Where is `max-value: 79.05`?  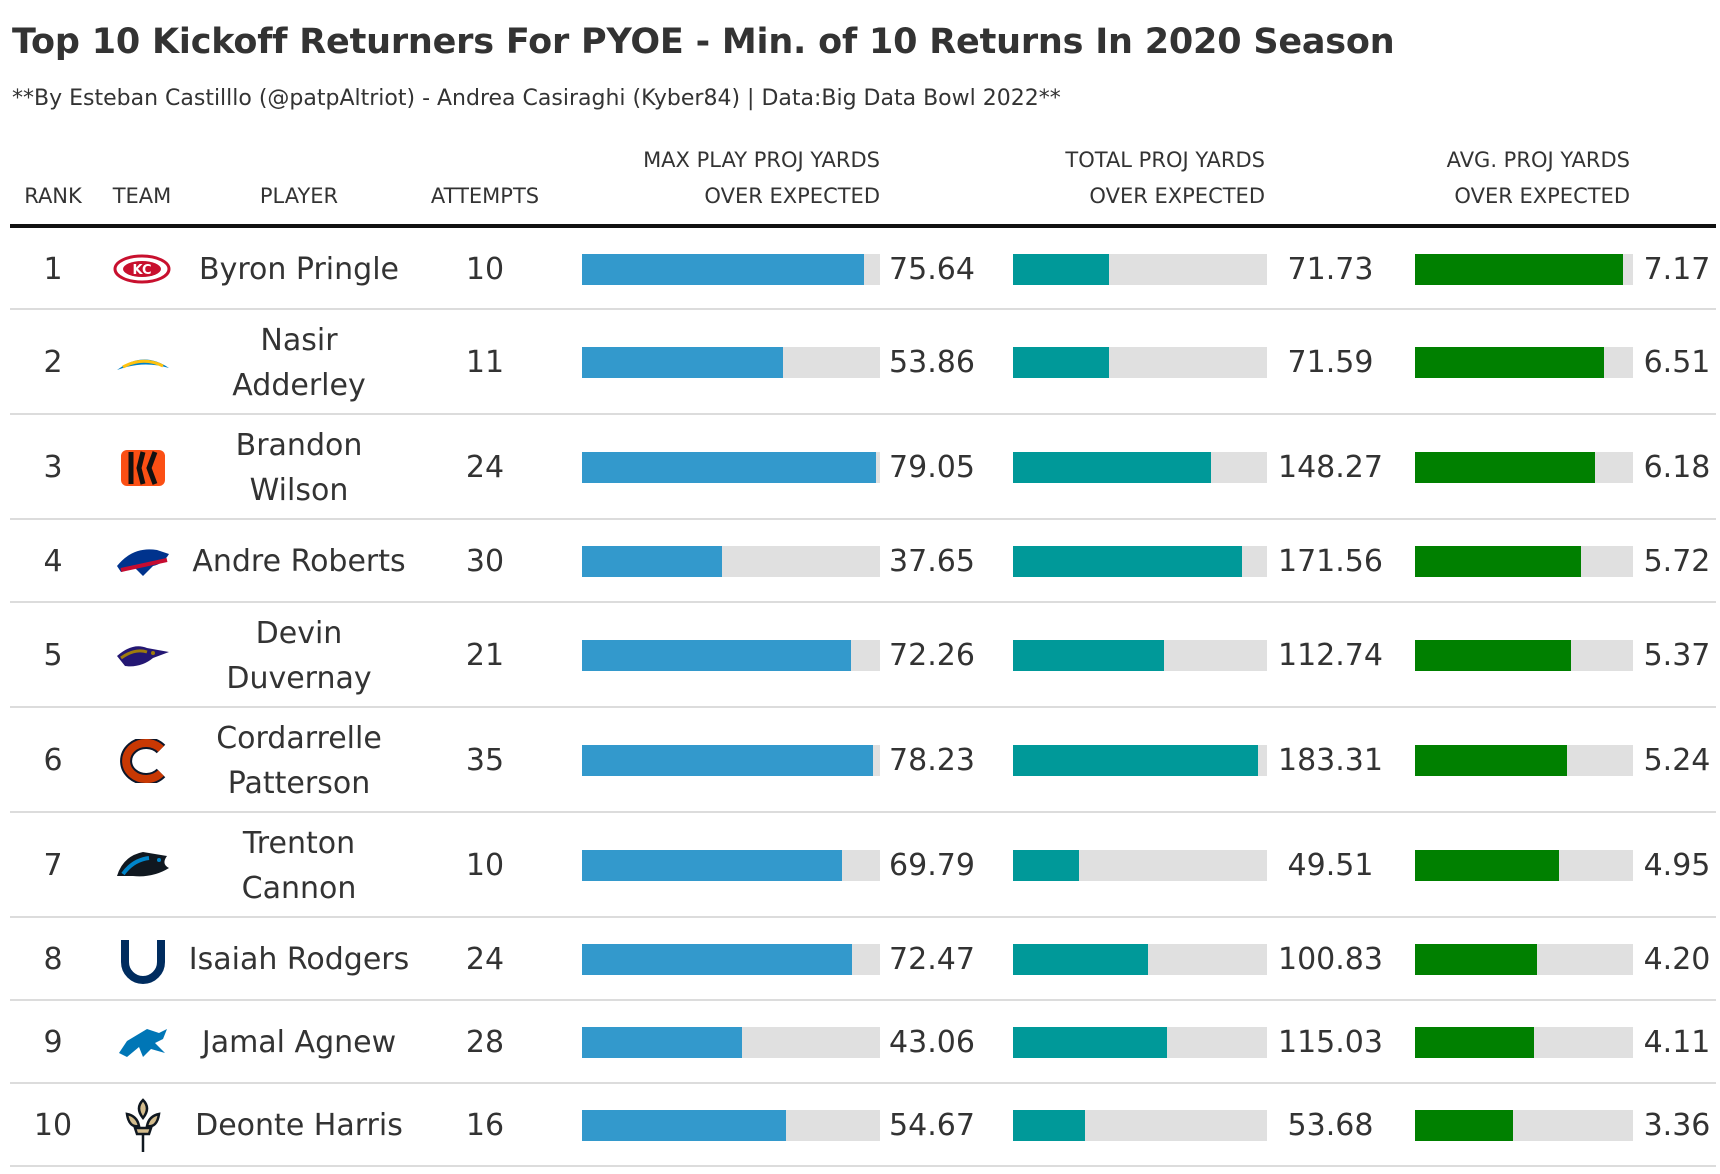
max-value: 79.05 is located at coordinates (932, 467).